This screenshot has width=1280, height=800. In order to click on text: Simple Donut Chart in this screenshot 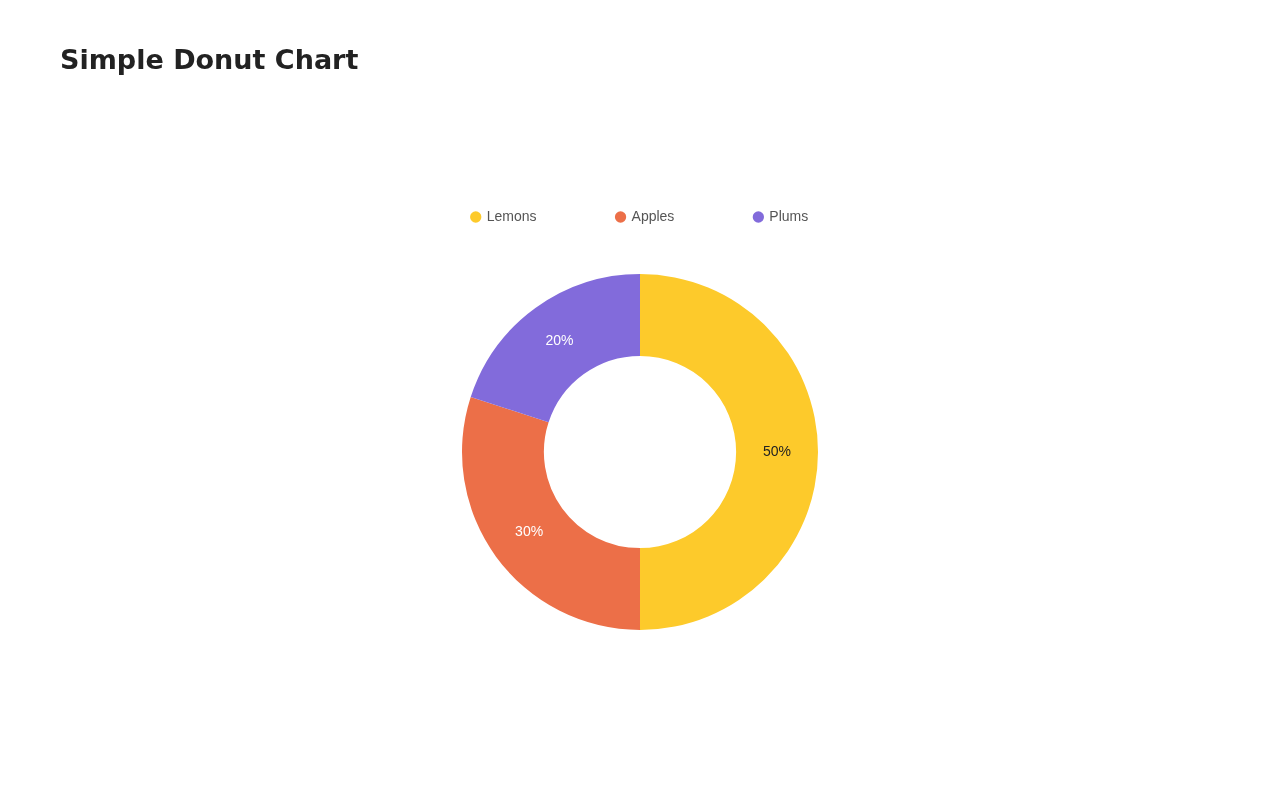, I will do `click(209, 59)`.